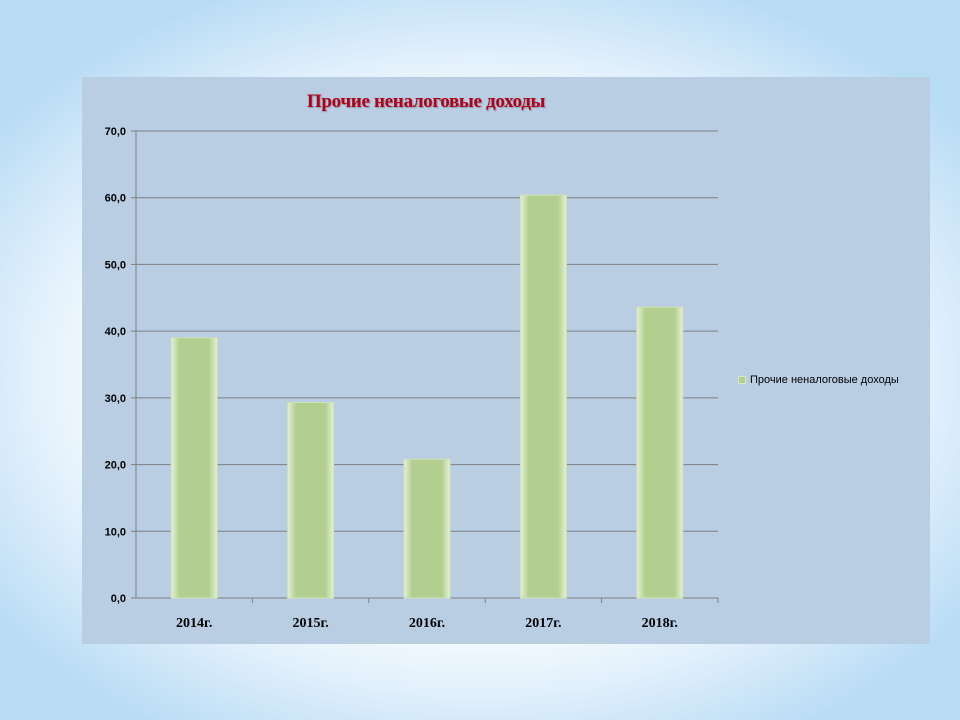 The width and height of the screenshot is (960, 720). Describe the element at coordinates (115, 466) in the screenshot. I see `y-tick-label: 20,0` at that location.